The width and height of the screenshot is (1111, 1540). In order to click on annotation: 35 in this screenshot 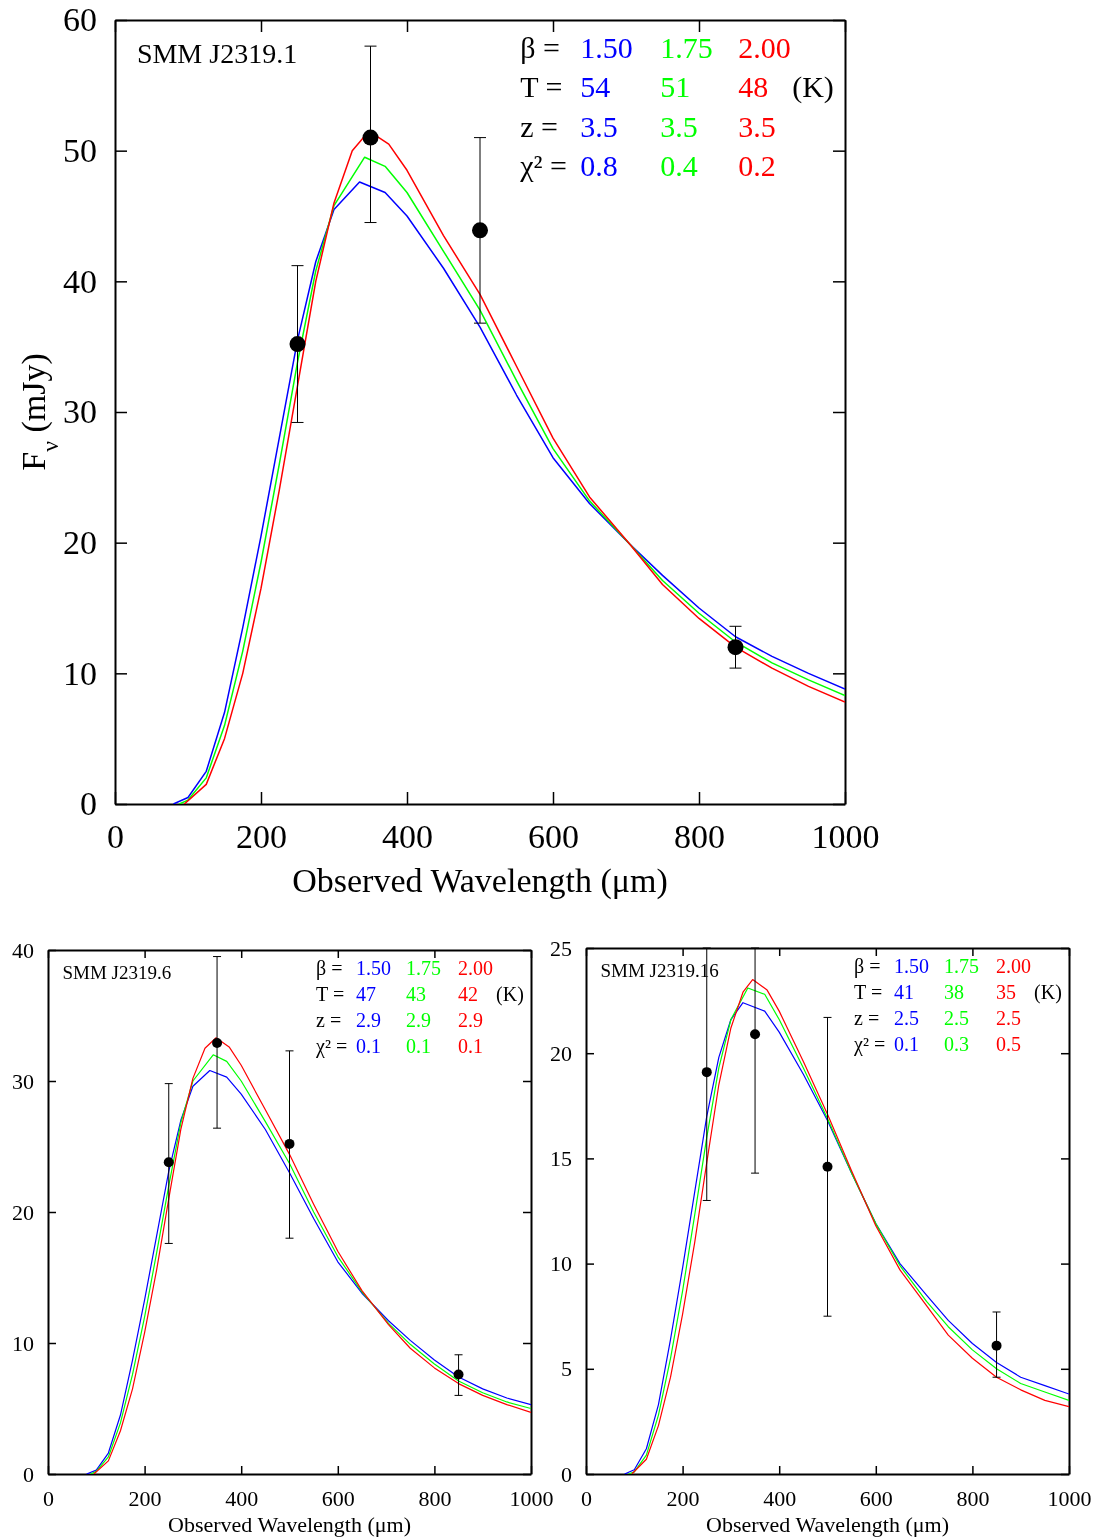, I will do `click(1006, 992)`.